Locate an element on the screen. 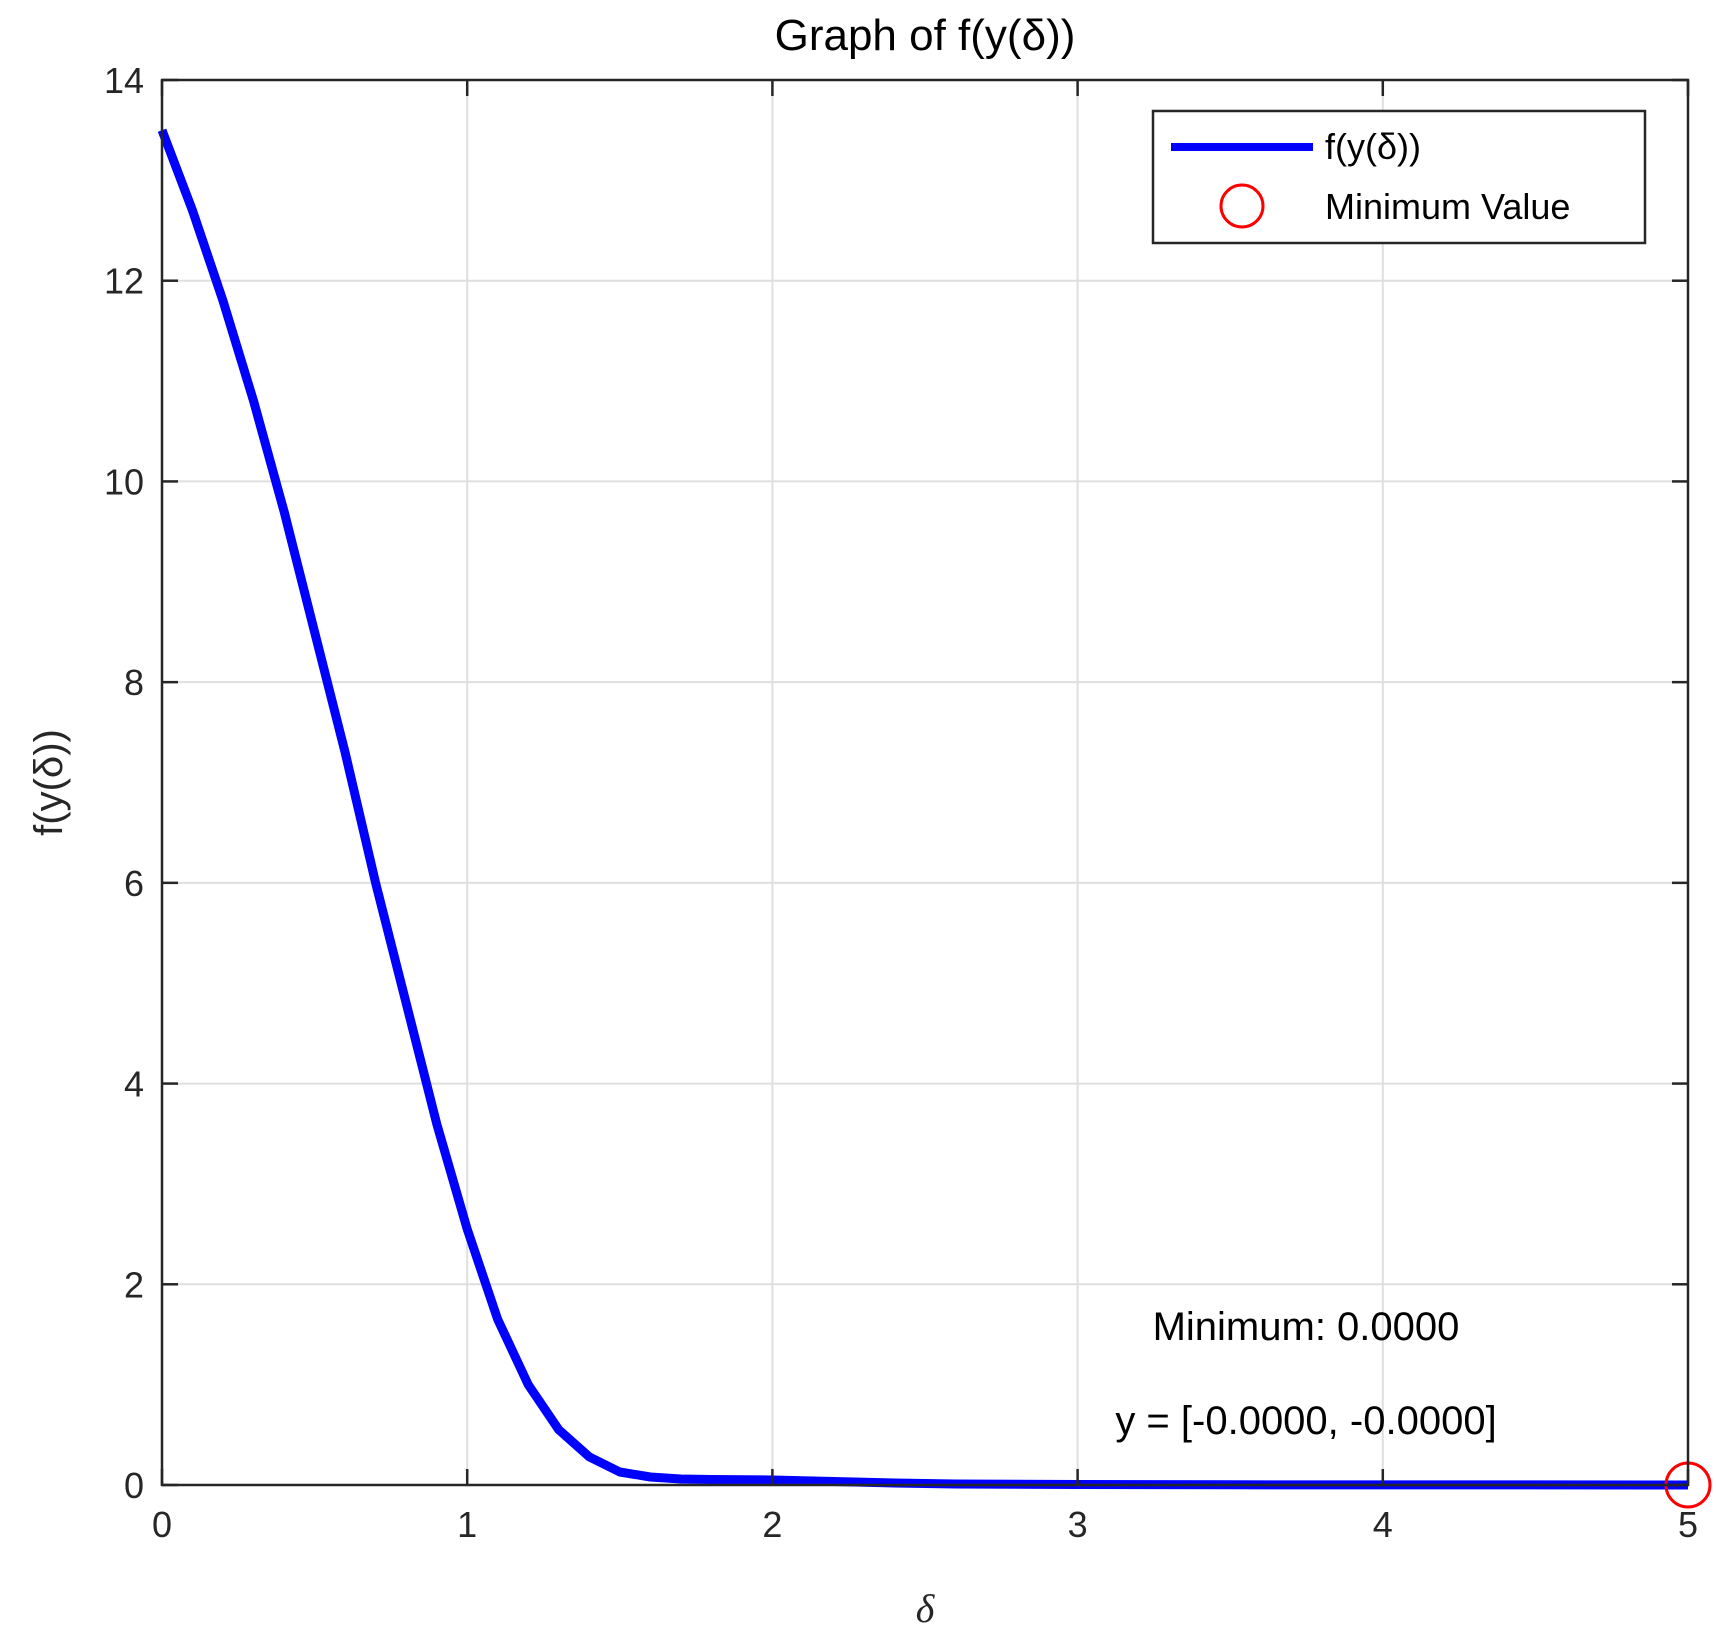  y-tick-label: 6 is located at coordinates (134, 883).